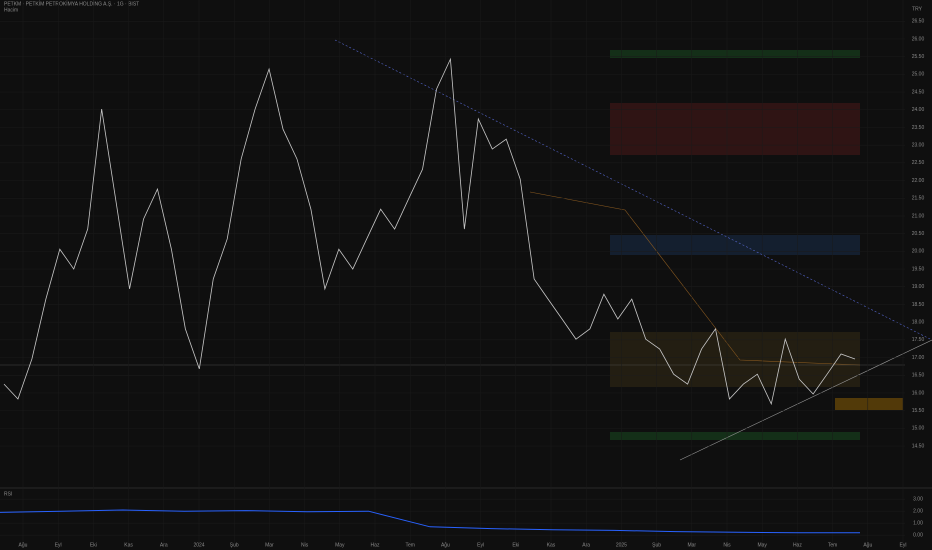 The width and height of the screenshot is (932, 550). What do you see at coordinates (918, 393) in the screenshot?
I see `y-tick-label: 16.00` at bounding box center [918, 393].